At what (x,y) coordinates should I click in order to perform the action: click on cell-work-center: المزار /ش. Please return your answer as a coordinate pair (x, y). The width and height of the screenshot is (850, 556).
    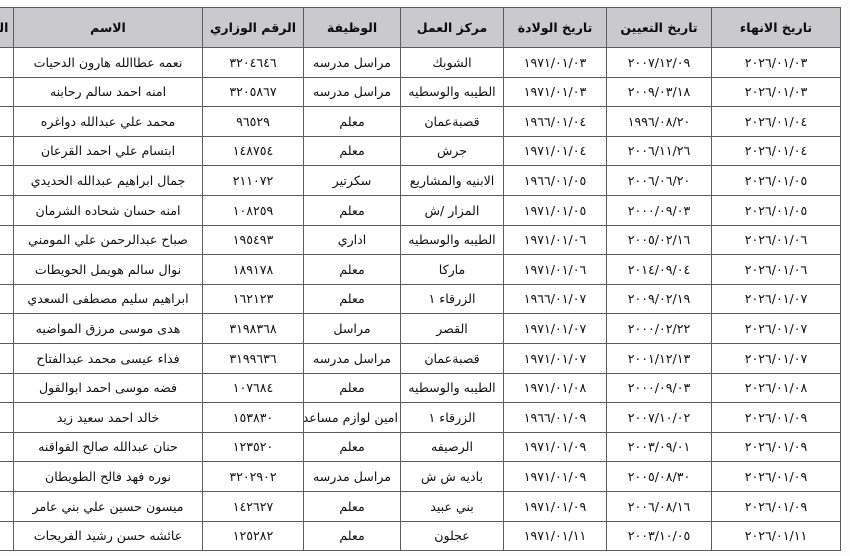
    Looking at the image, I should click on (452, 210).